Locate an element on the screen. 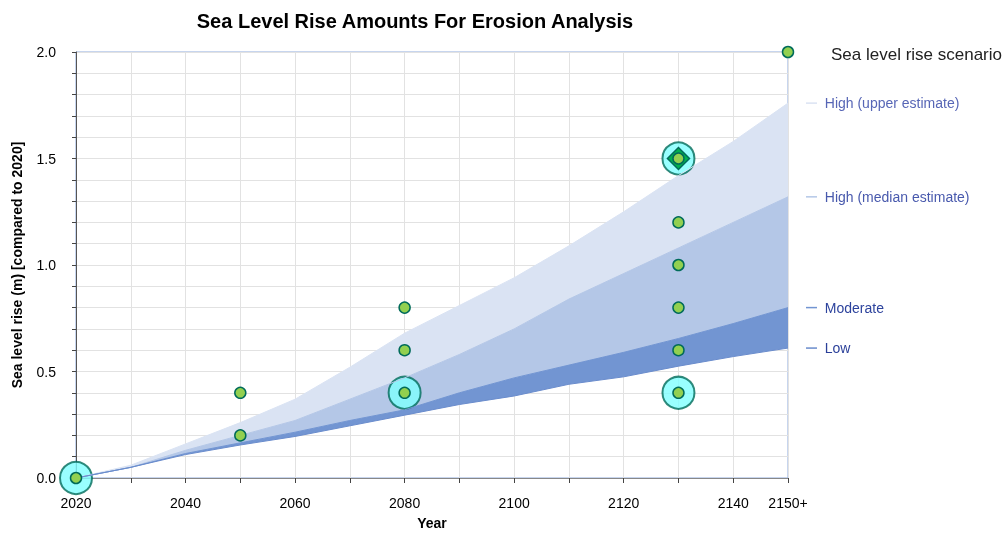 This screenshot has height=535, width=1008. legend-title: Sea level rise scenario is located at coordinates (916, 54).